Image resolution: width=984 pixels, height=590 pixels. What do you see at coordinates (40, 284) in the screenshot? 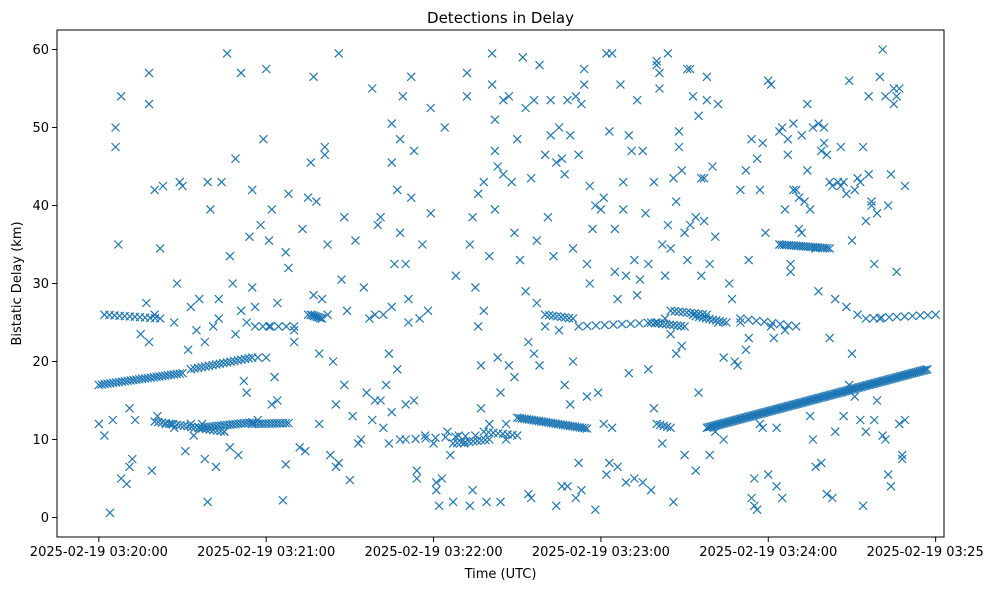
I see `y-tick-label: 30` at bounding box center [40, 284].